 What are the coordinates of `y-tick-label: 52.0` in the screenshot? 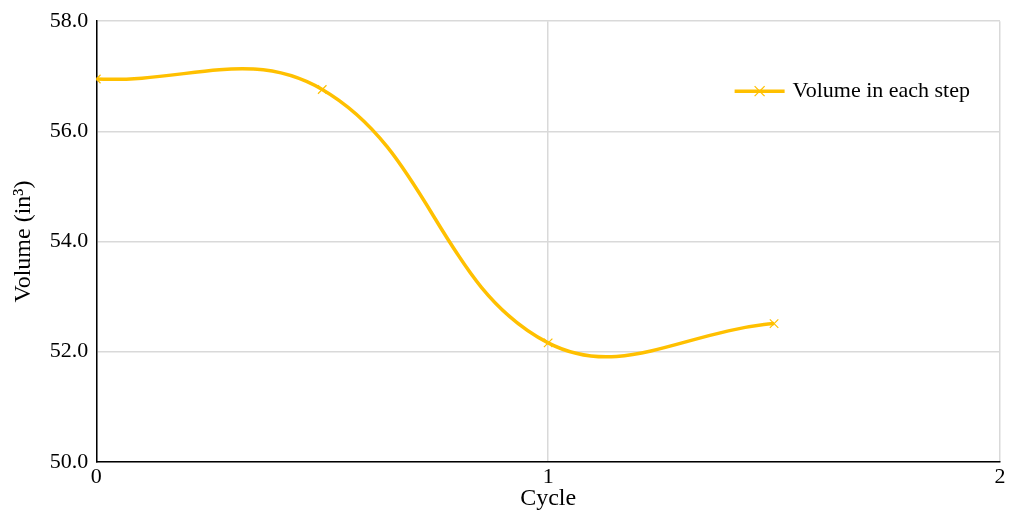 It's located at (69, 350).